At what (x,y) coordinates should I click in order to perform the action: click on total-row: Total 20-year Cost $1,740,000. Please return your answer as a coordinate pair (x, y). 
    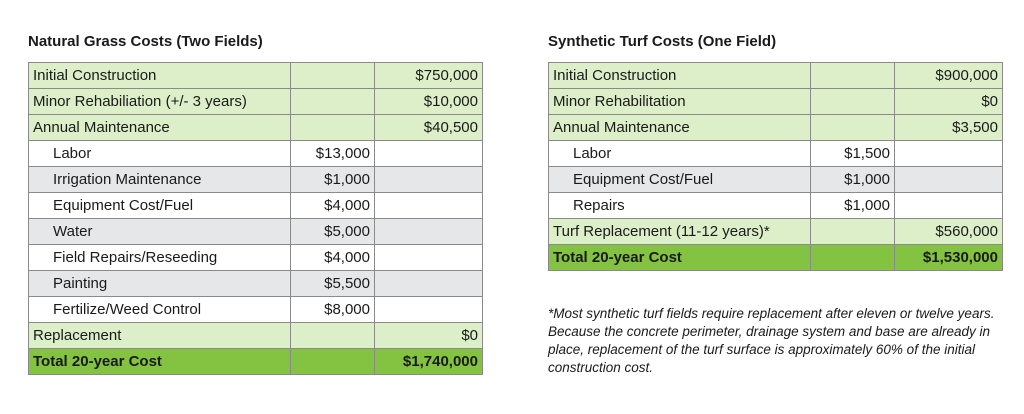
    Looking at the image, I should click on (255, 361).